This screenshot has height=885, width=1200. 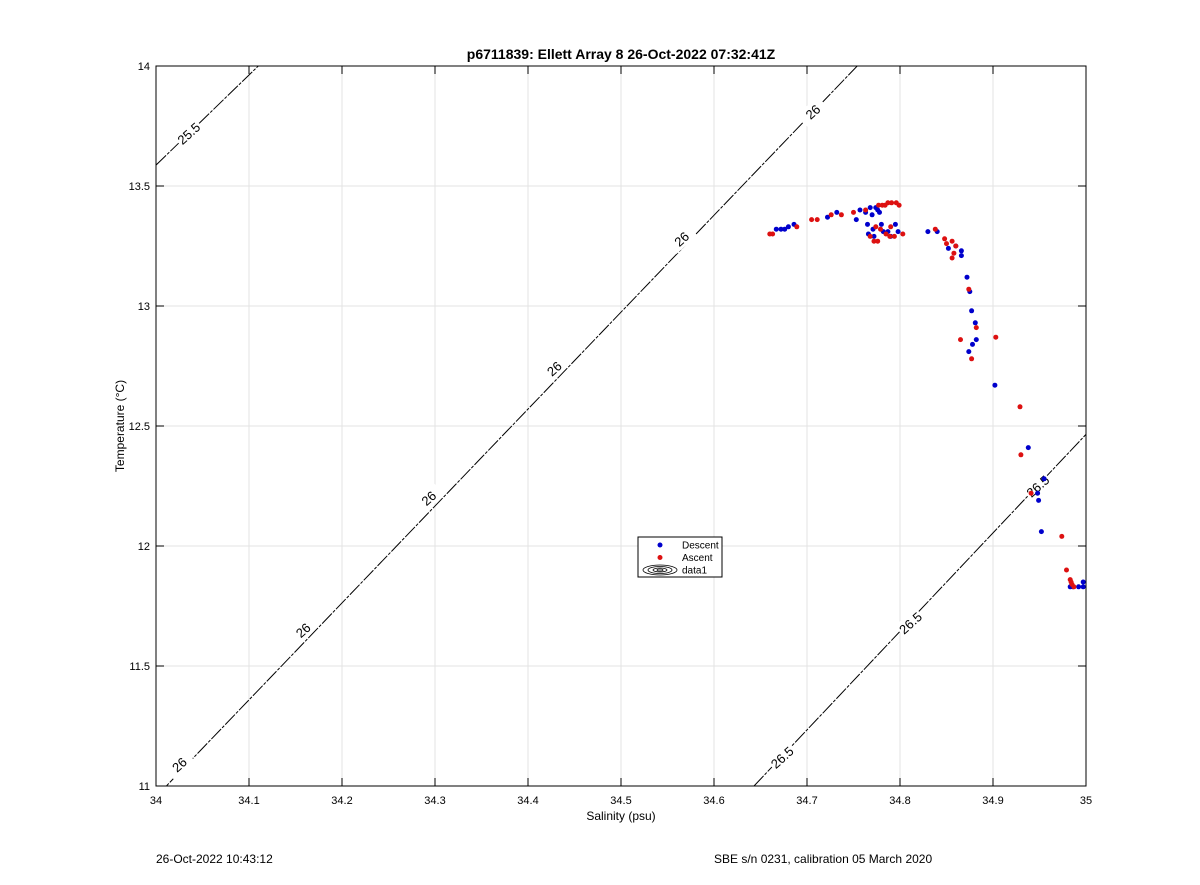 I want to click on contour-label-group: 26.5, so click(x=910, y=623).